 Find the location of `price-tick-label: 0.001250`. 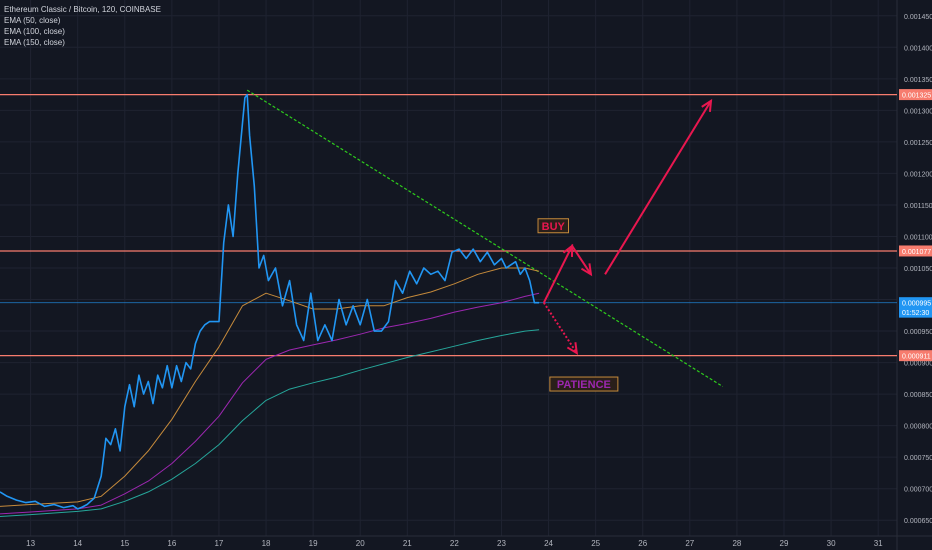

price-tick-label: 0.001250 is located at coordinates (918, 143).